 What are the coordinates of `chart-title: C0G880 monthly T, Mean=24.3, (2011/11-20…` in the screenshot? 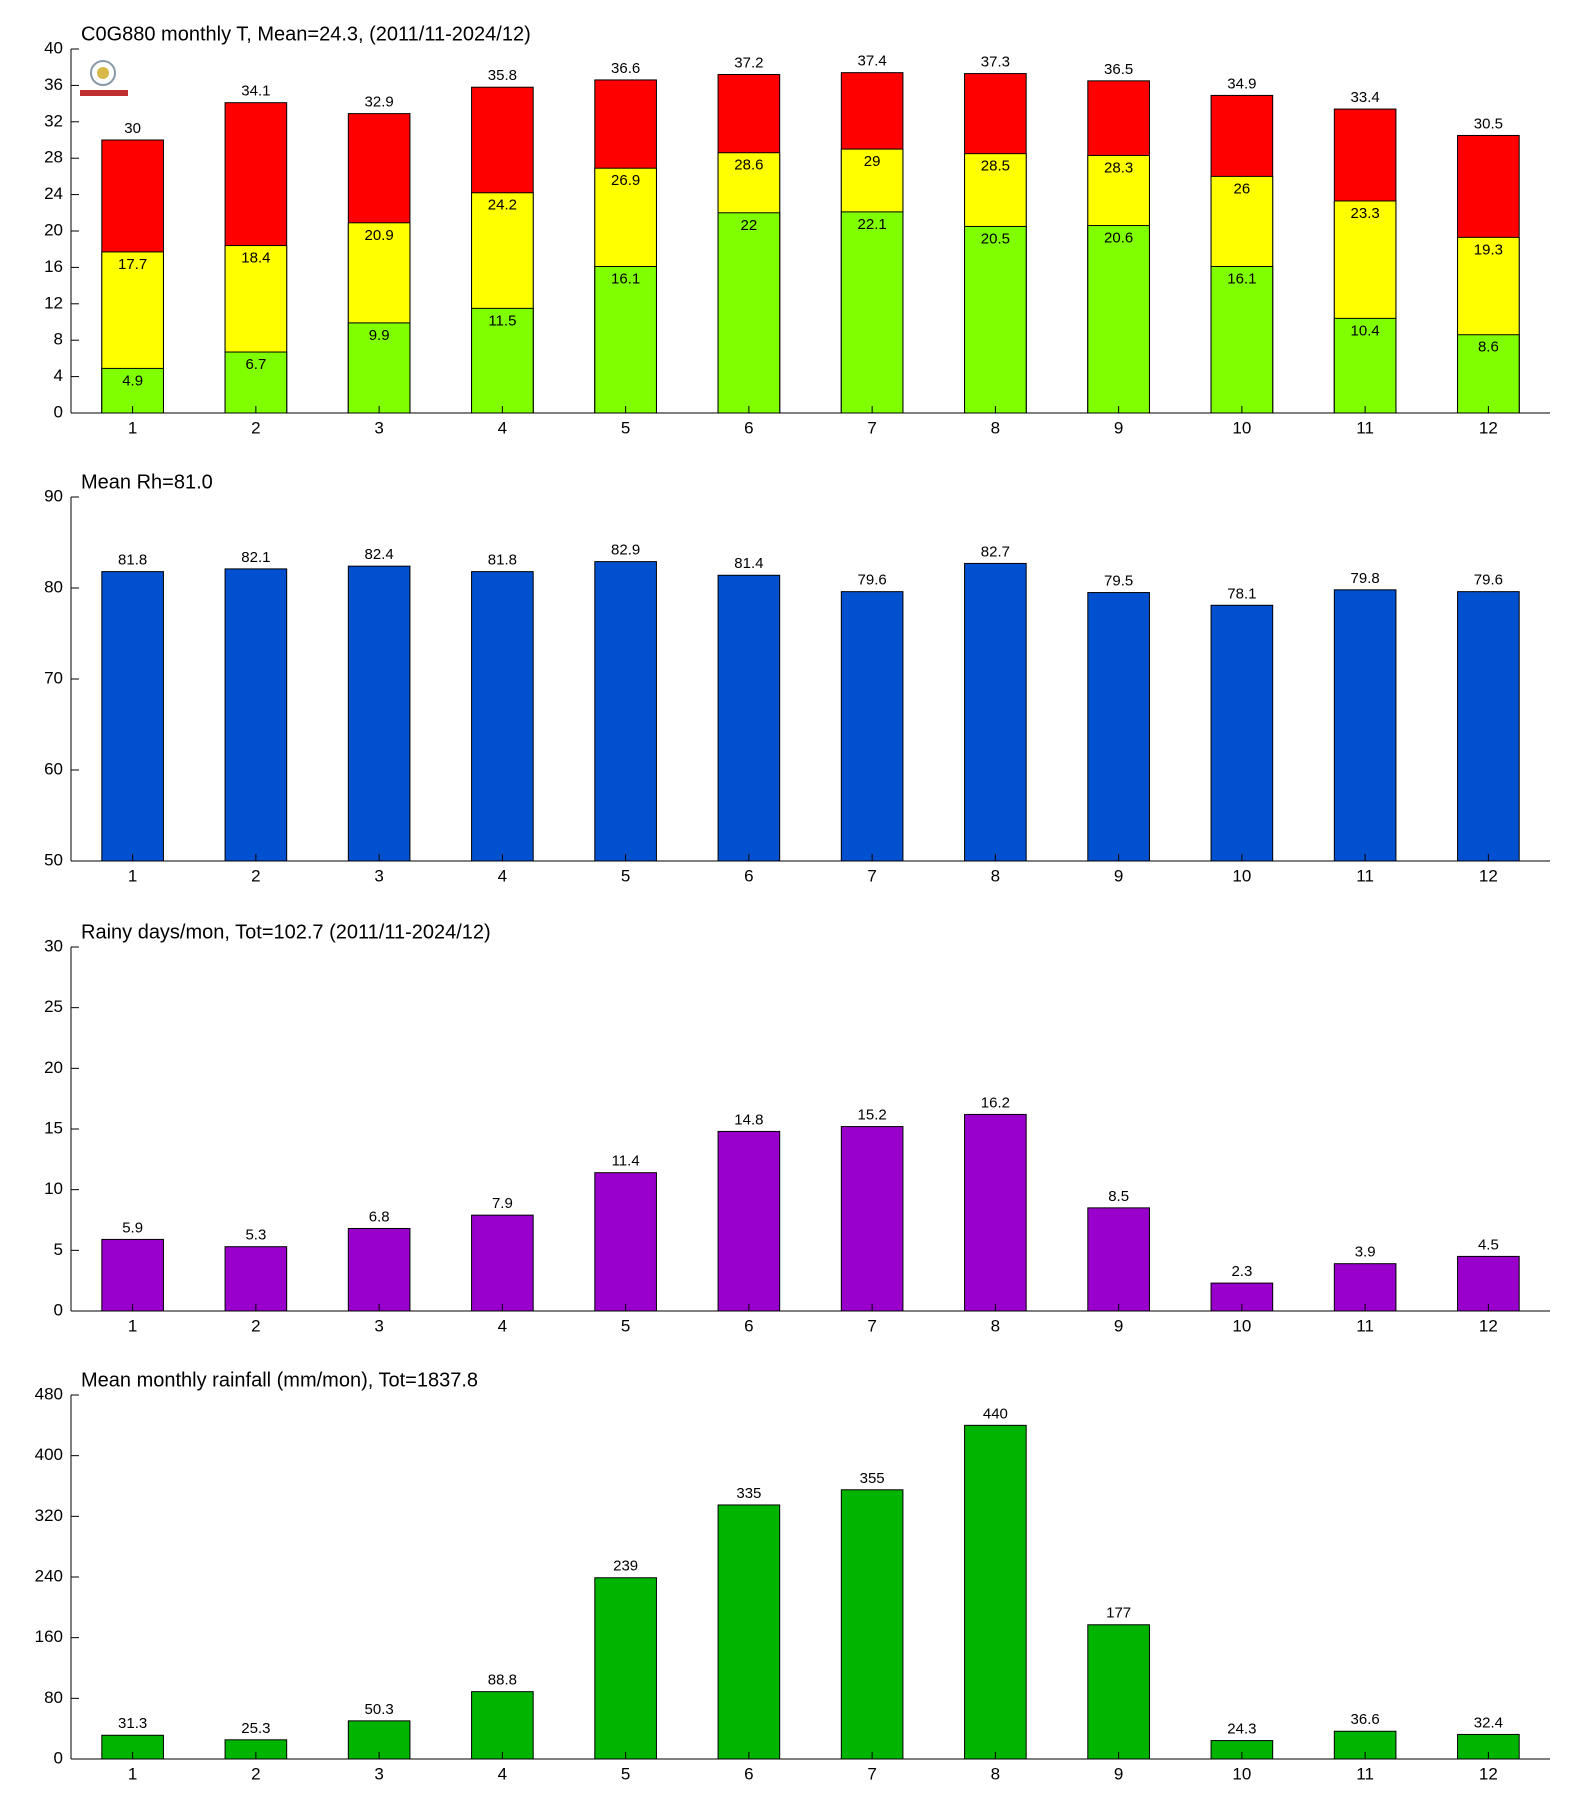 It's located at (306, 34).